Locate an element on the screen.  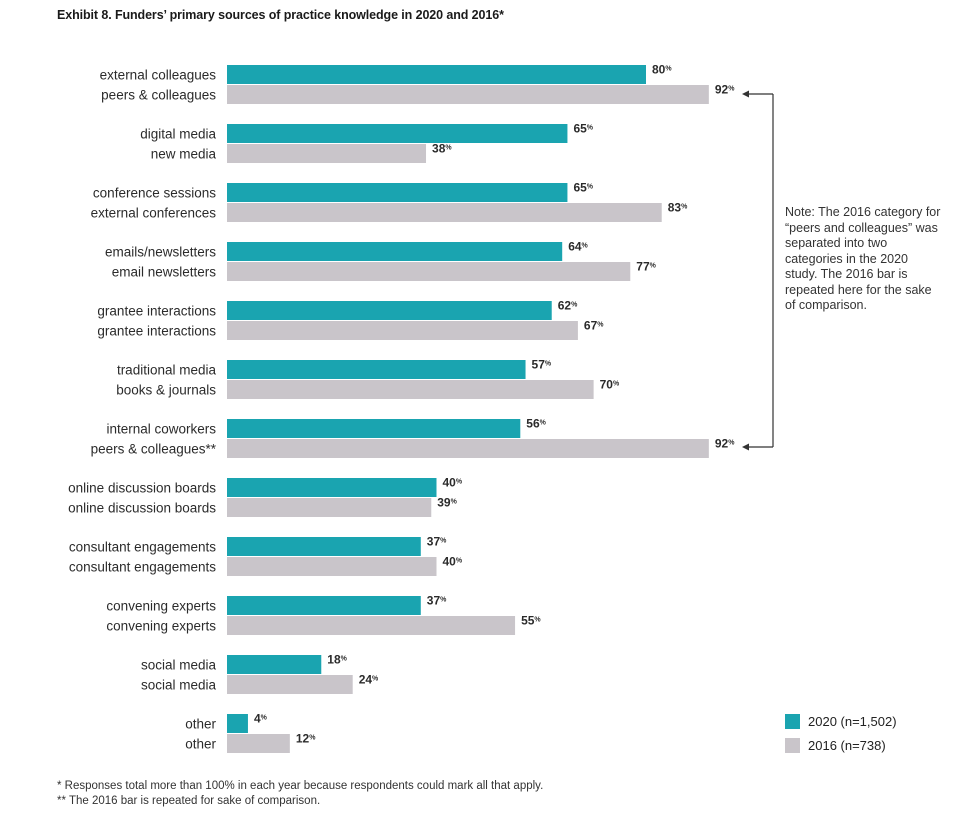
arrowhead-top-icon is located at coordinates (745, 94).